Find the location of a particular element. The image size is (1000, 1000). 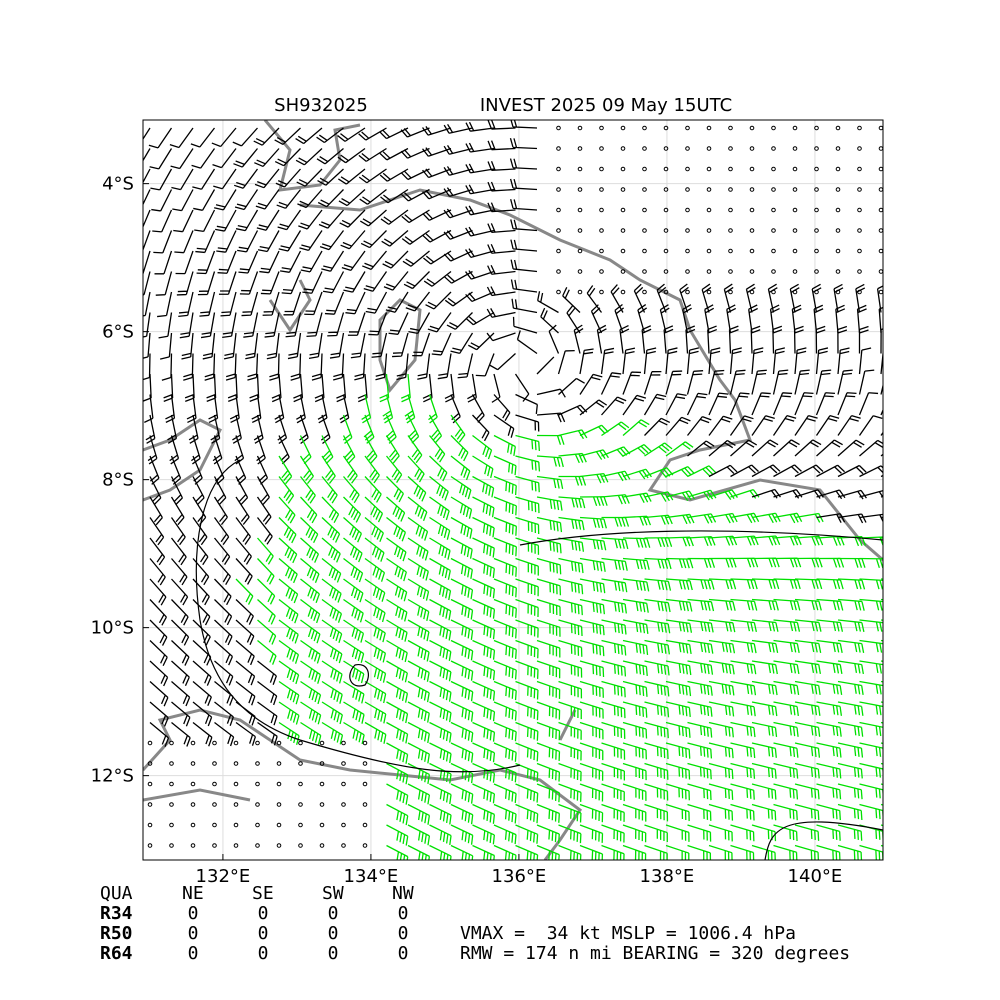

isobar is located at coordinates (359, 675).